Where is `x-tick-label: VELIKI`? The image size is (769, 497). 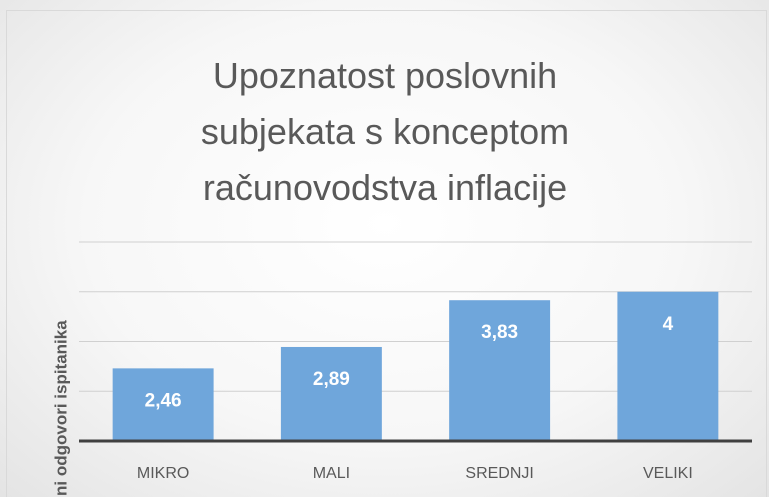 x-tick-label: VELIKI is located at coordinates (668, 473).